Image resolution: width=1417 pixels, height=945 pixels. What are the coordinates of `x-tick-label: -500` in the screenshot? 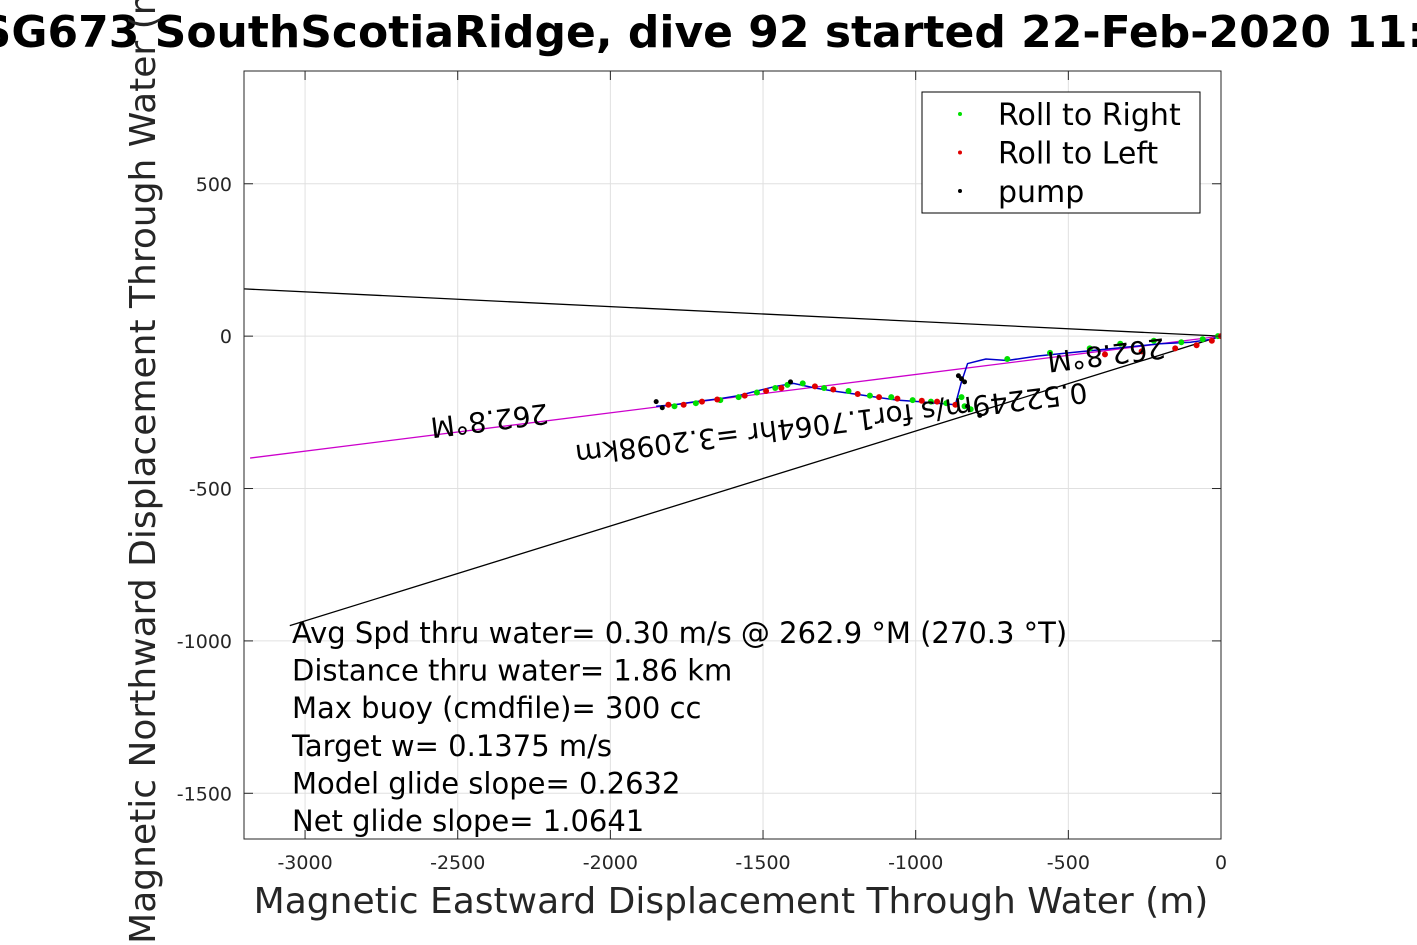 It's located at (1068, 863).